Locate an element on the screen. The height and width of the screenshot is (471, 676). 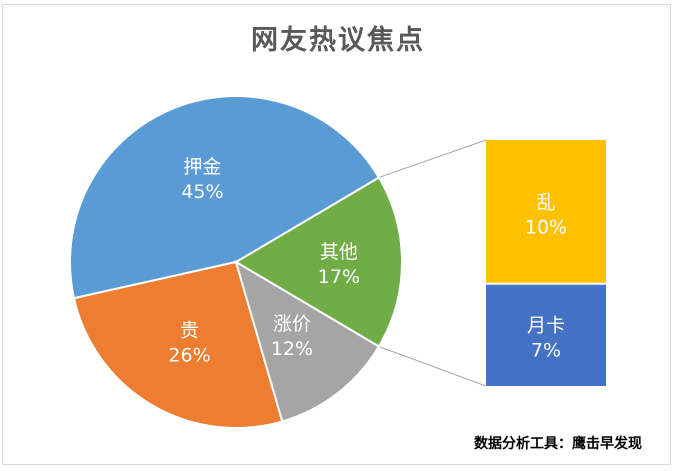
slice-label-1: 押金 is located at coordinates (202, 167).